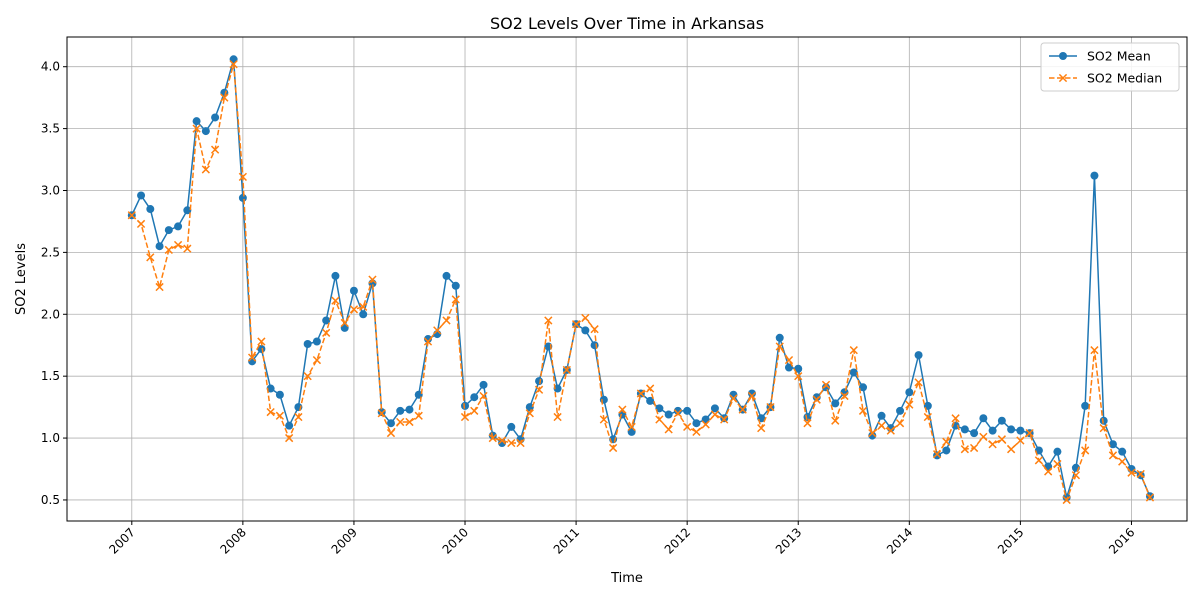 This screenshot has width=1200, height=600. Describe the element at coordinates (50, 67) in the screenshot. I see `y-tick-label: 4.0` at that location.